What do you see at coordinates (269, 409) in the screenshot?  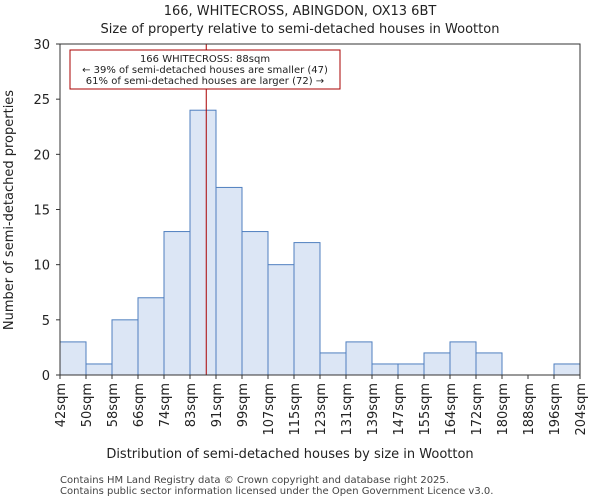 I see `x-tick-label: 107sqm` at bounding box center [269, 409].